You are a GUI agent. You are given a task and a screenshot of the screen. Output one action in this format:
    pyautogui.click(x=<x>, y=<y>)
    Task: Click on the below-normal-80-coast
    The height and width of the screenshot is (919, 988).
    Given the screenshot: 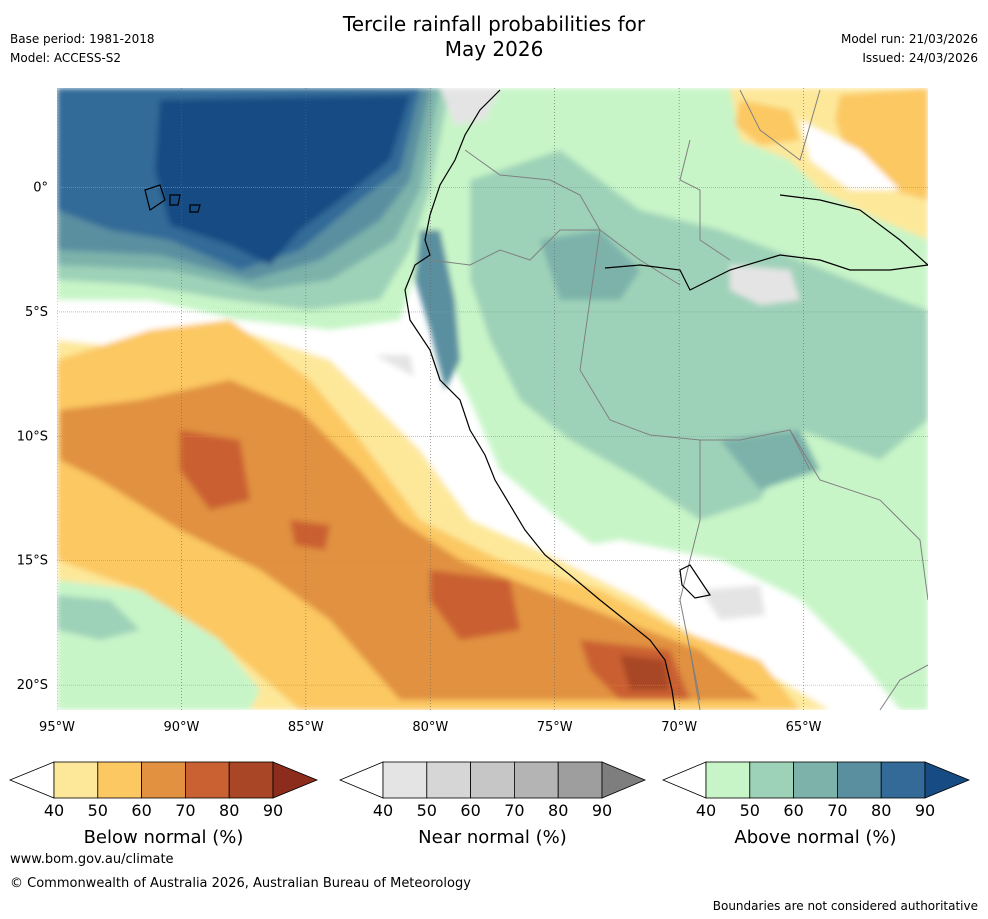 What is the action you would take?
    pyautogui.click(x=645, y=672)
    